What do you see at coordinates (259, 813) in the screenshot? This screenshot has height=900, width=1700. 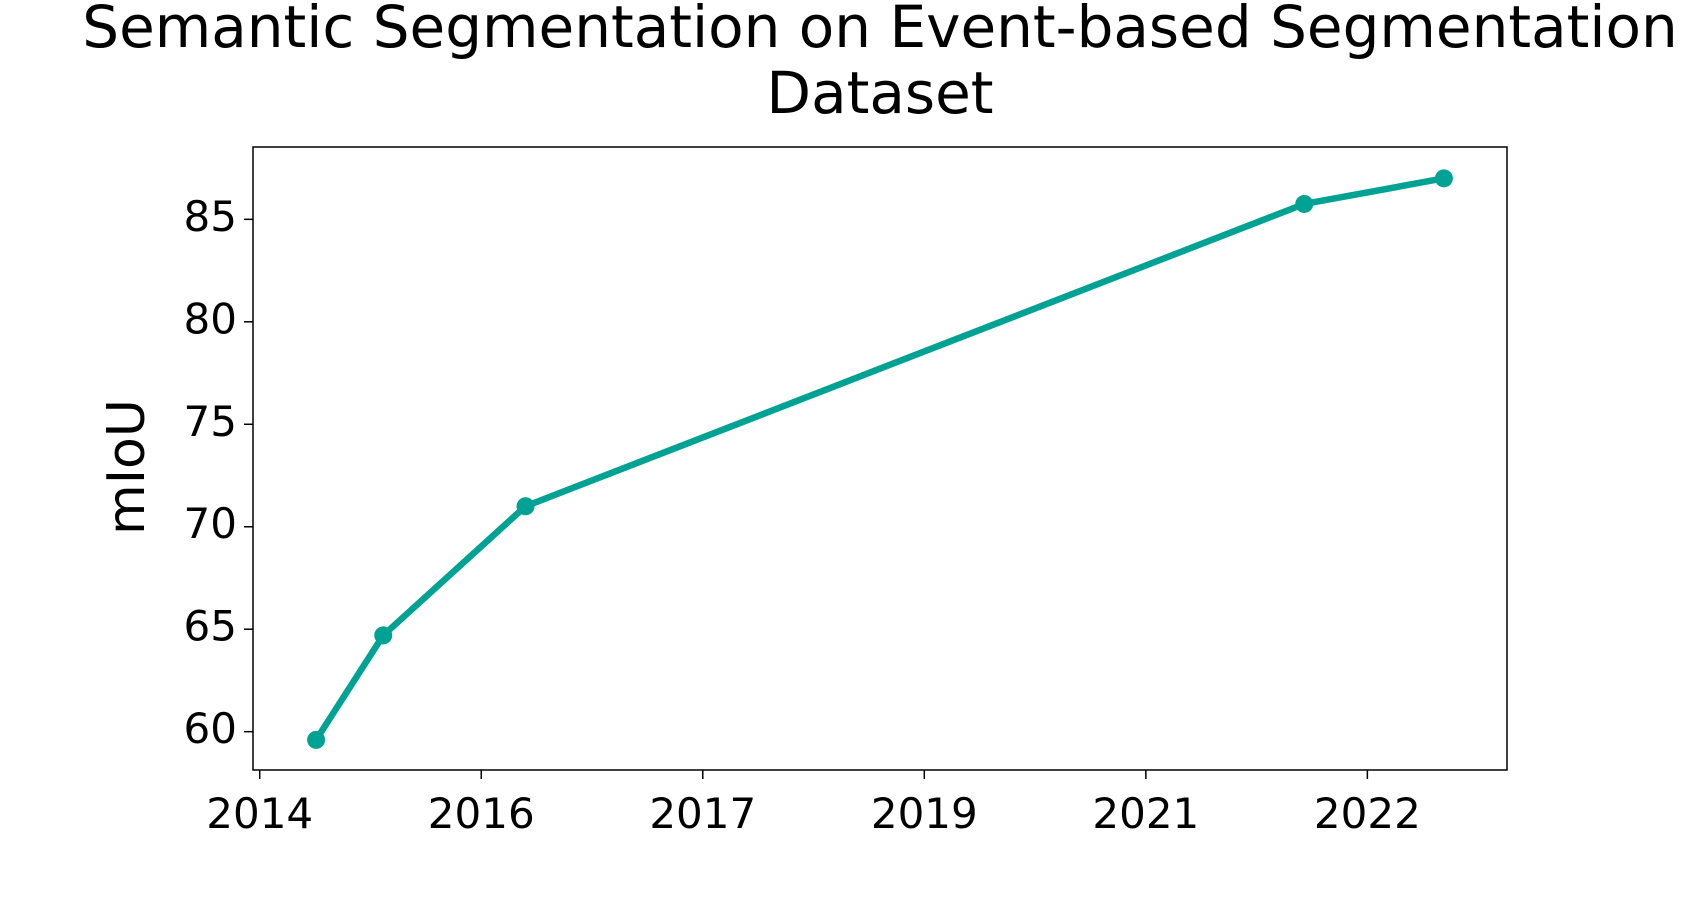 I see `x-tick-label: 2014` at bounding box center [259, 813].